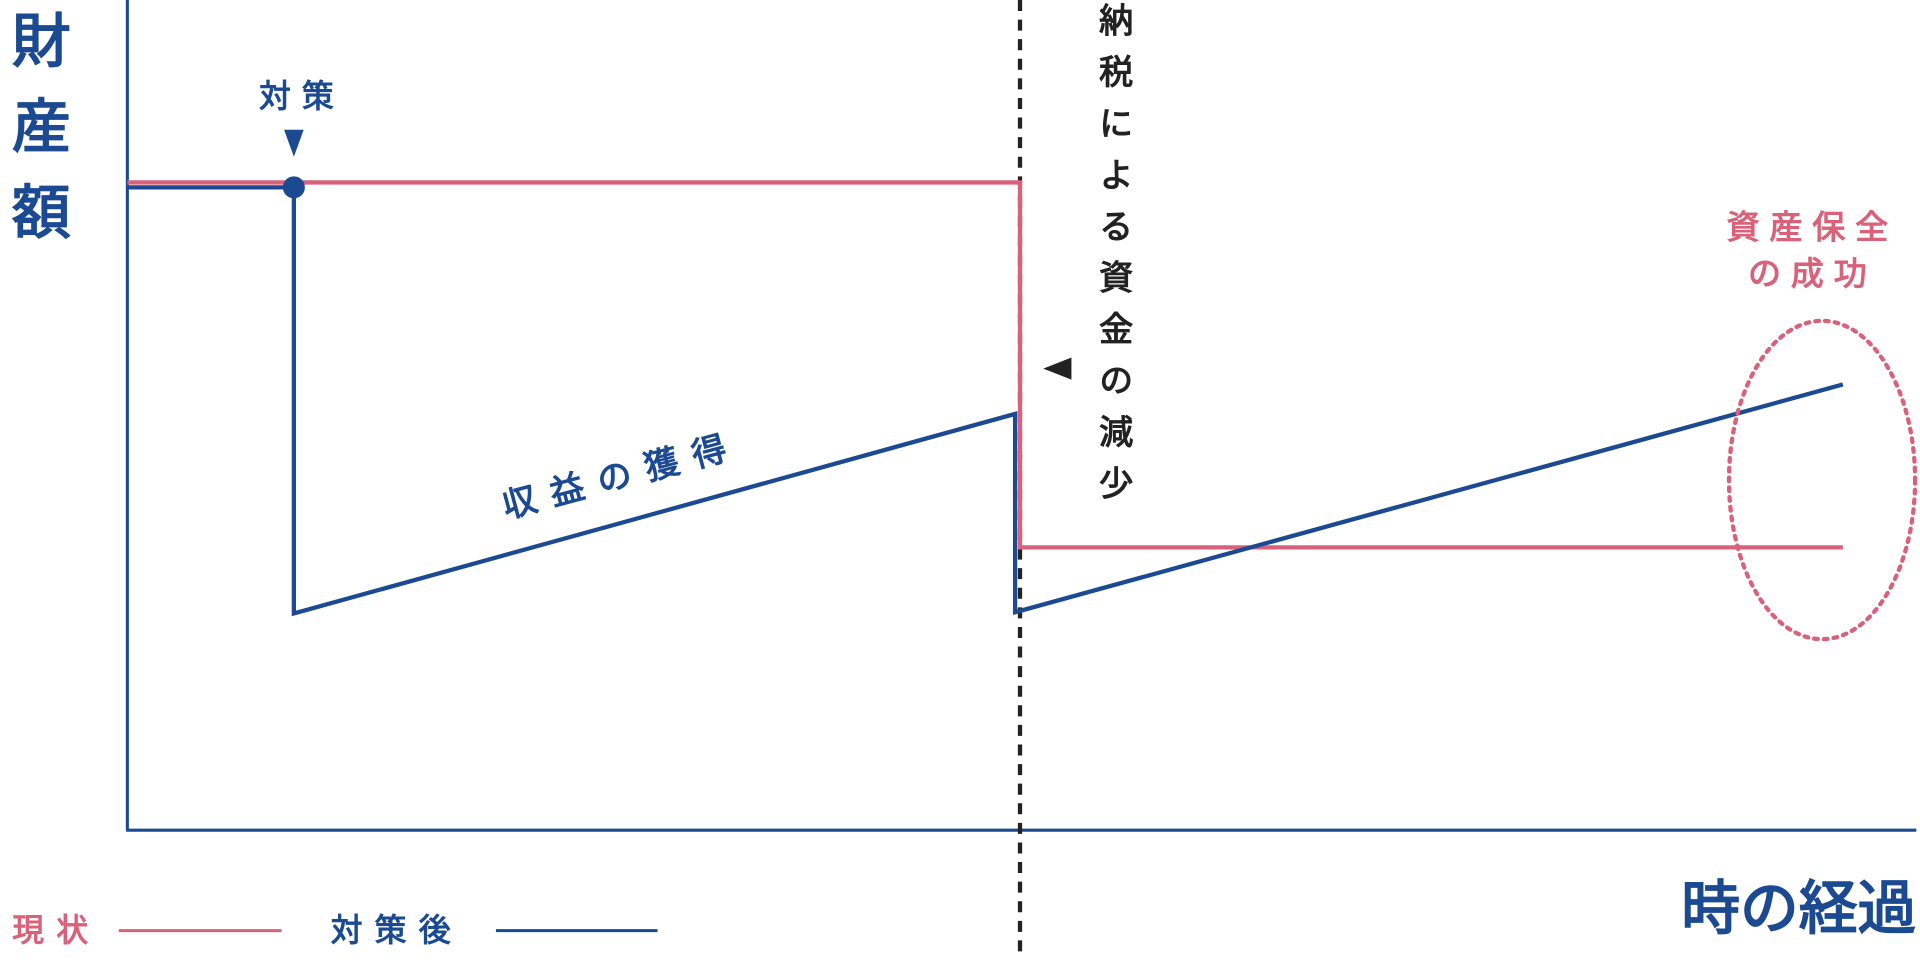 This screenshot has height=960, width=1920. What do you see at coordinates (397, 930) in the screenshot?
I see `legend-label: 対策後` at bounding box center [397, 930].